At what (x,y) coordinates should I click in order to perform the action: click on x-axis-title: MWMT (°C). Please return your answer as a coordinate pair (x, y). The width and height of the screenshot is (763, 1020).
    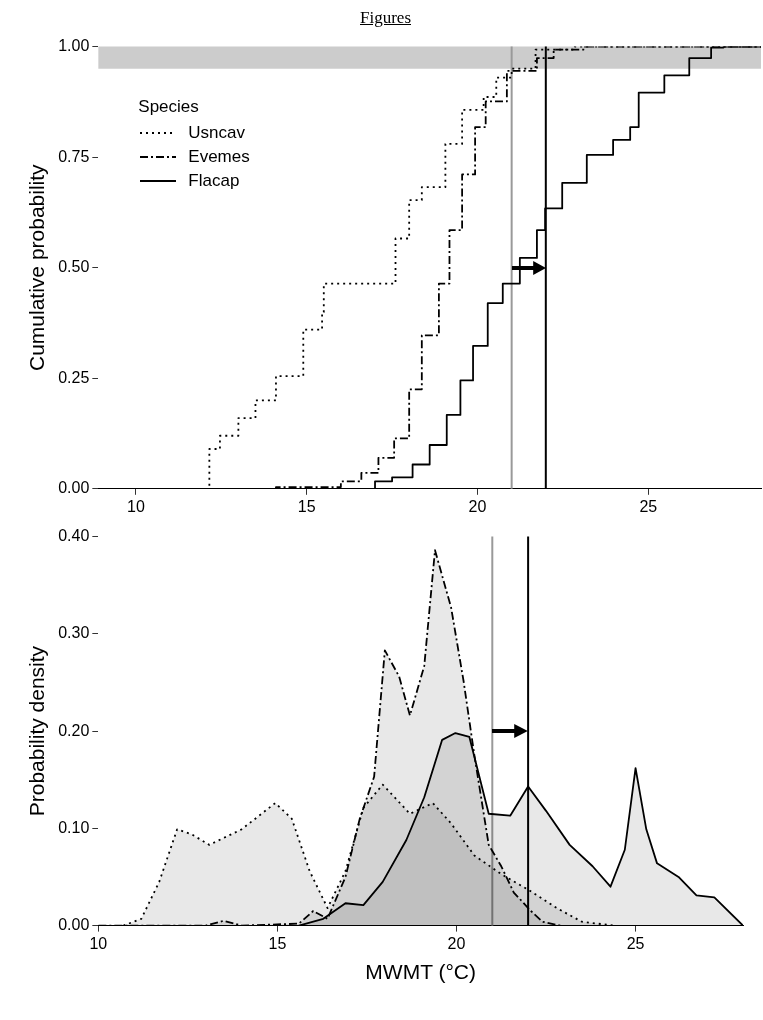
    Looking at the image, I should click on (420, 972).